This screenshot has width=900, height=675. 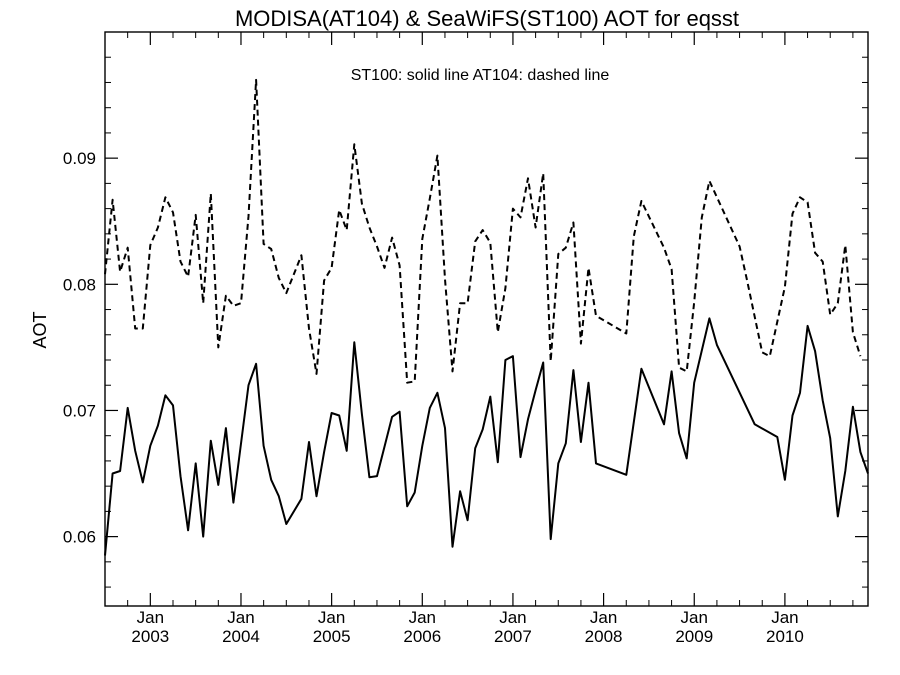 What do you see at coordinates (513, 636) in the screenshot?
I see `x-tick-label-year: 2007` at bounding box center [513, 636].